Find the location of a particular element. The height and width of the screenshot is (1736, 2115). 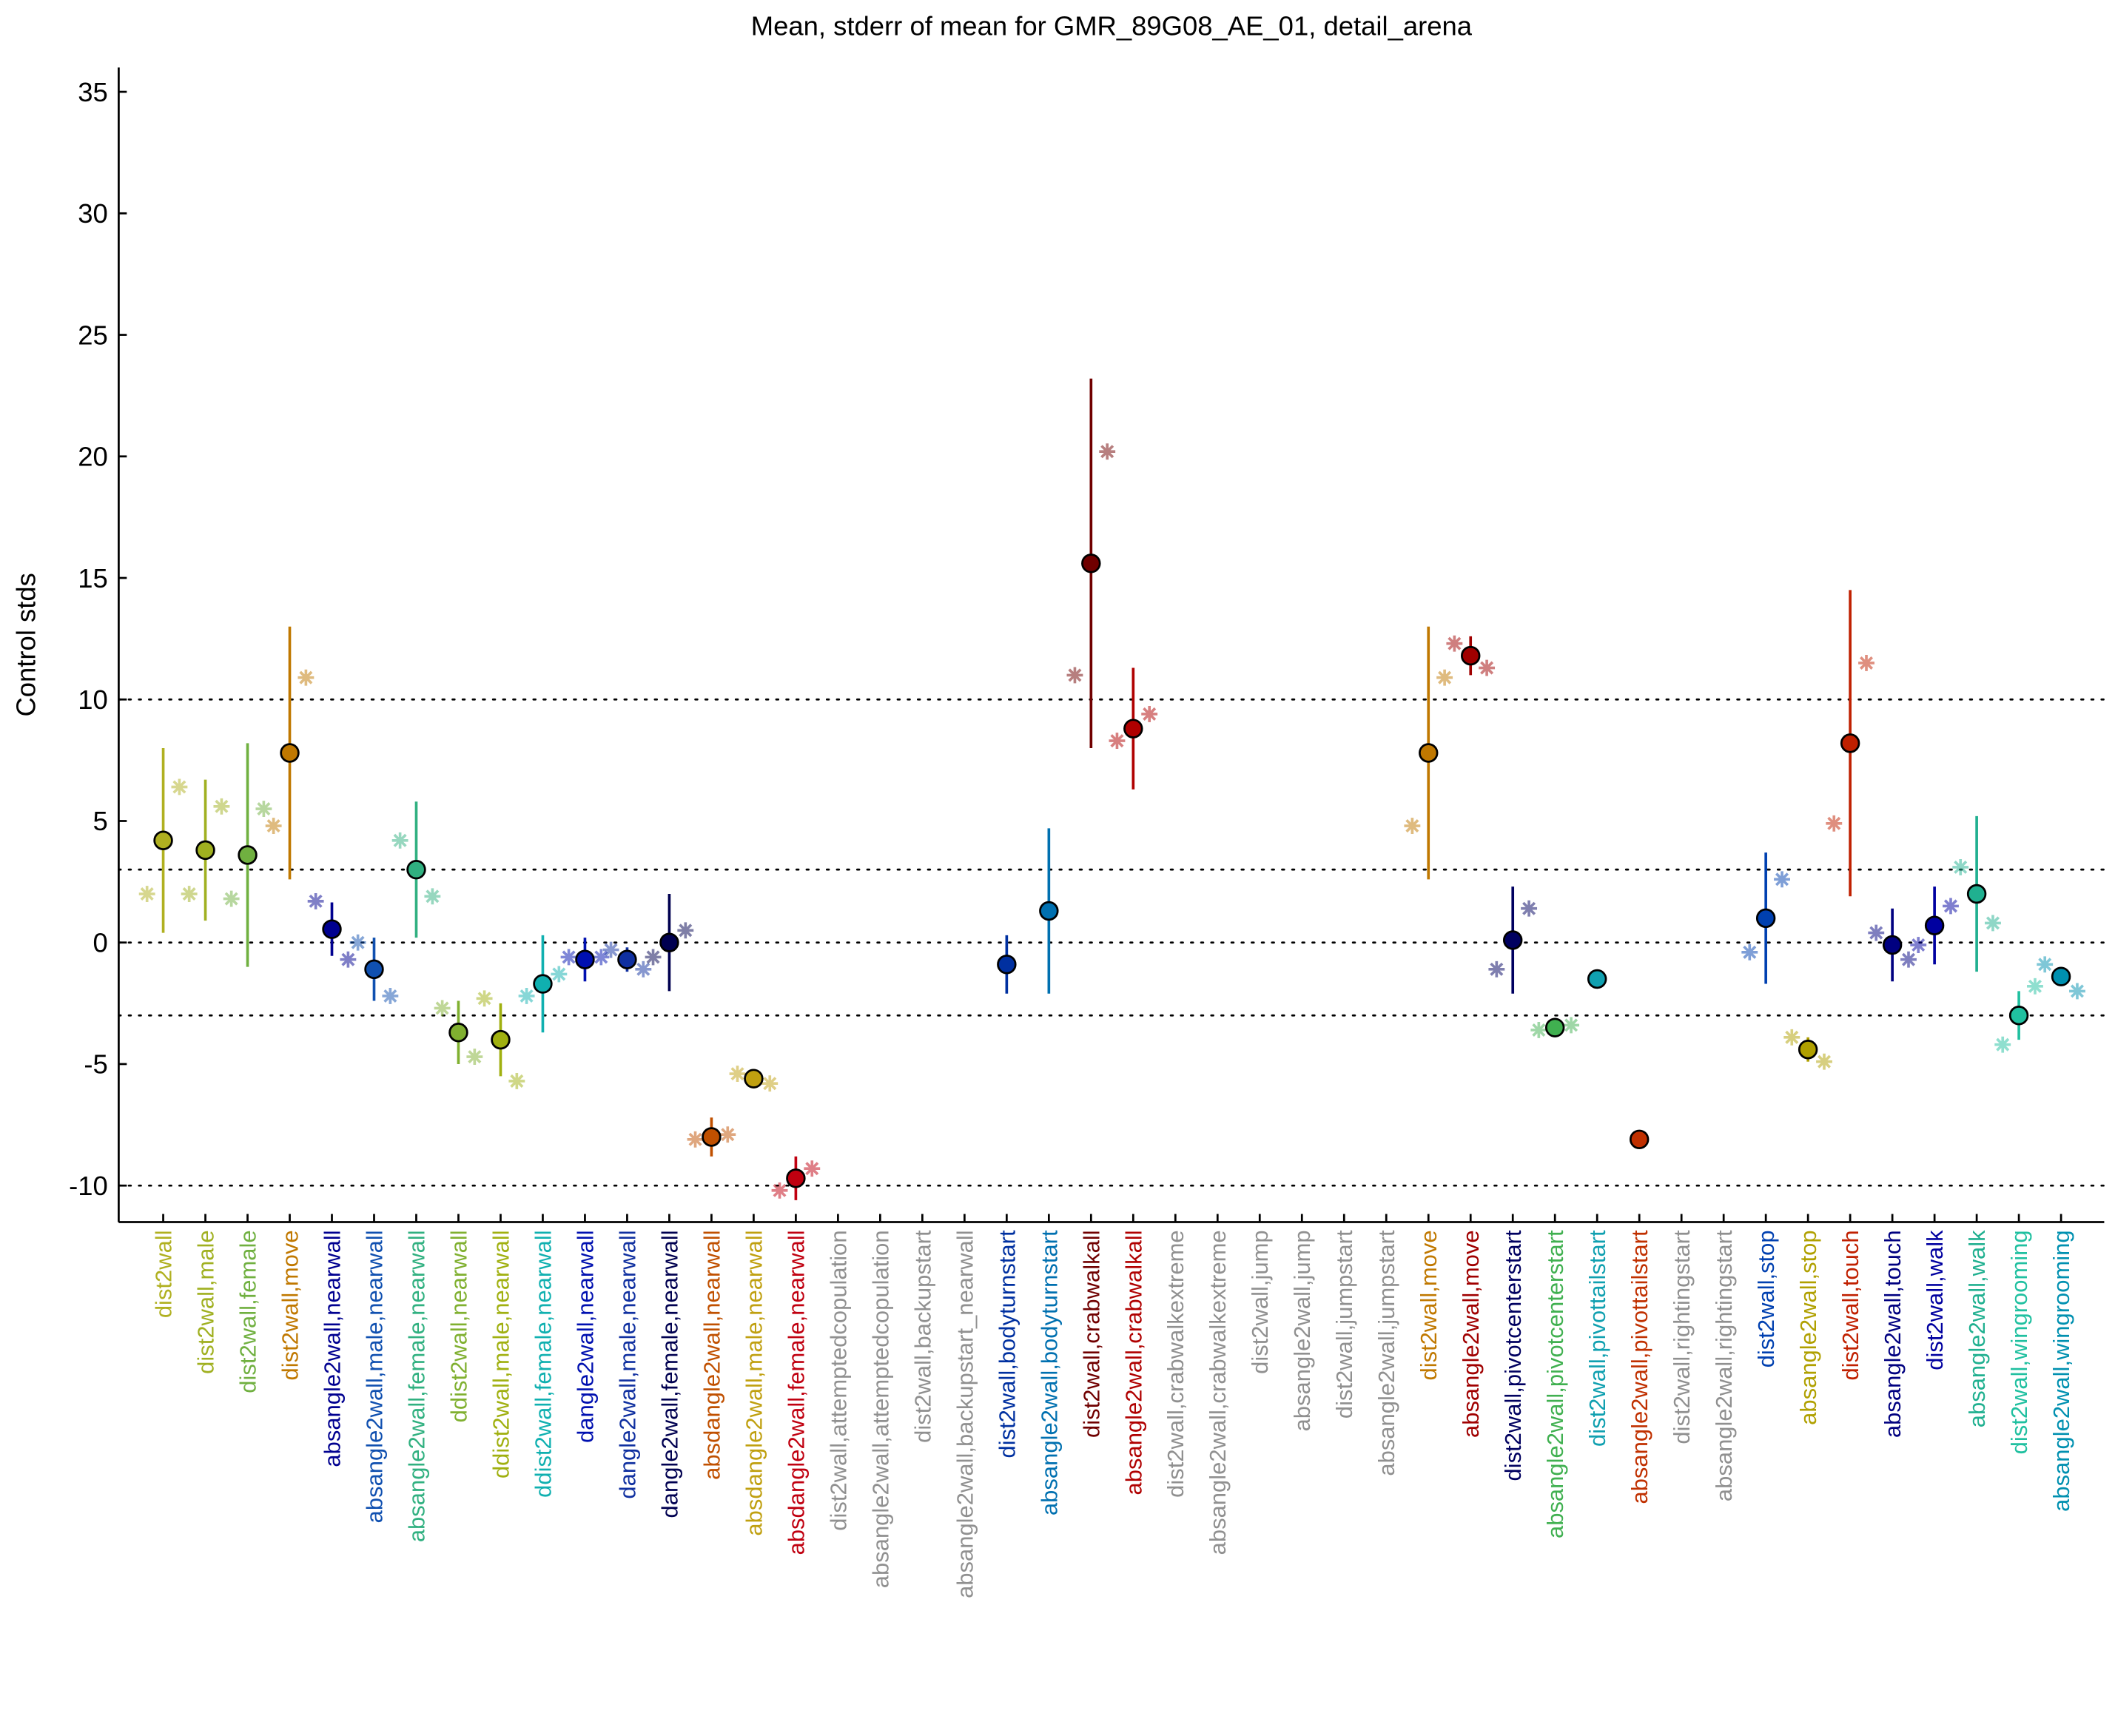

x-tick-label: dist2wall,male is located at coordinates (205, 1302).